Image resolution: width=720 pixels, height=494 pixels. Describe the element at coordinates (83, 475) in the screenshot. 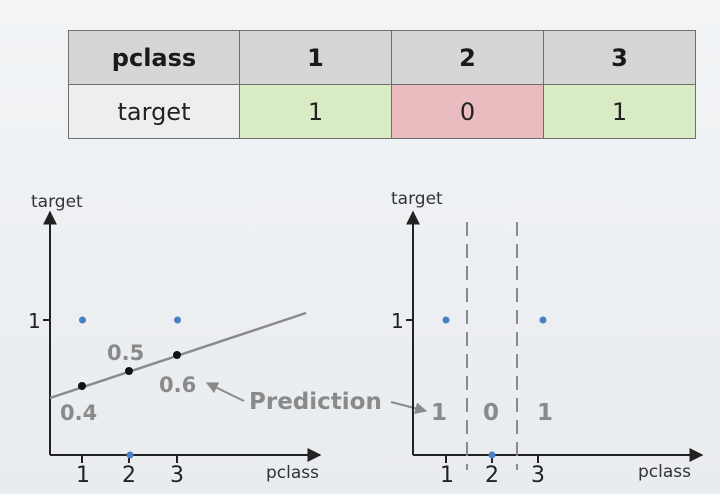

I see `left-x-tick-label: 1` at that location.